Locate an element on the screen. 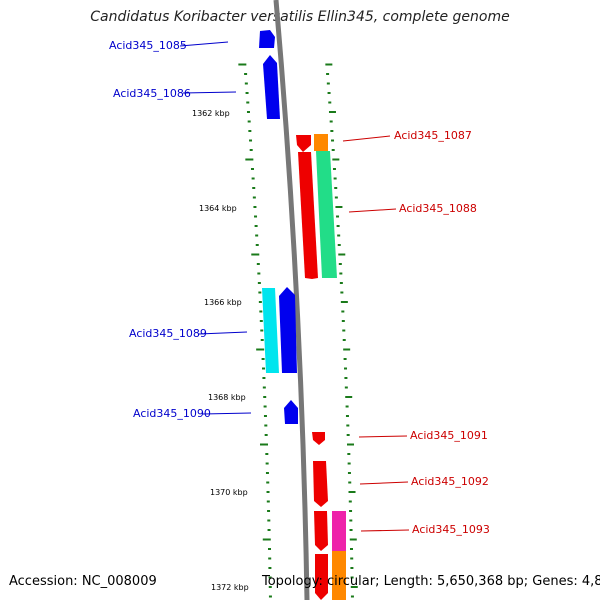 The image size is (600, 600). label-acid345-1089: Acid345_1089 is located at coordinates (168, 333).